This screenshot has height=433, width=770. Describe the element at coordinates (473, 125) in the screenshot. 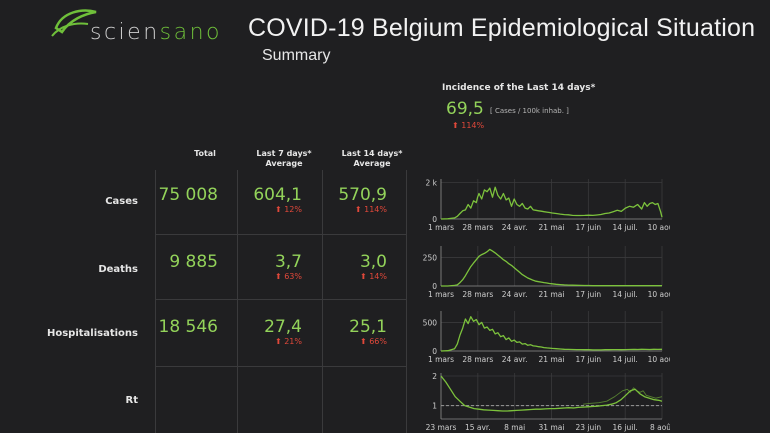

I see `incidence-change-value: 114%` at that location.